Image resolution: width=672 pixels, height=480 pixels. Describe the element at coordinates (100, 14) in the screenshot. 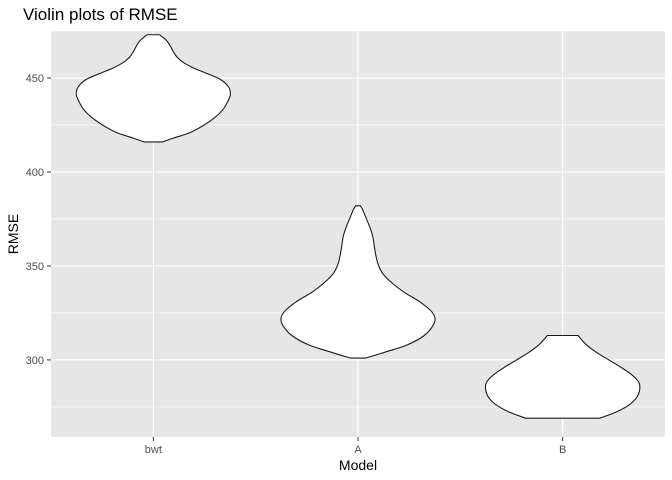

I see `chart-title: Violin plots of RMSE` at that location.